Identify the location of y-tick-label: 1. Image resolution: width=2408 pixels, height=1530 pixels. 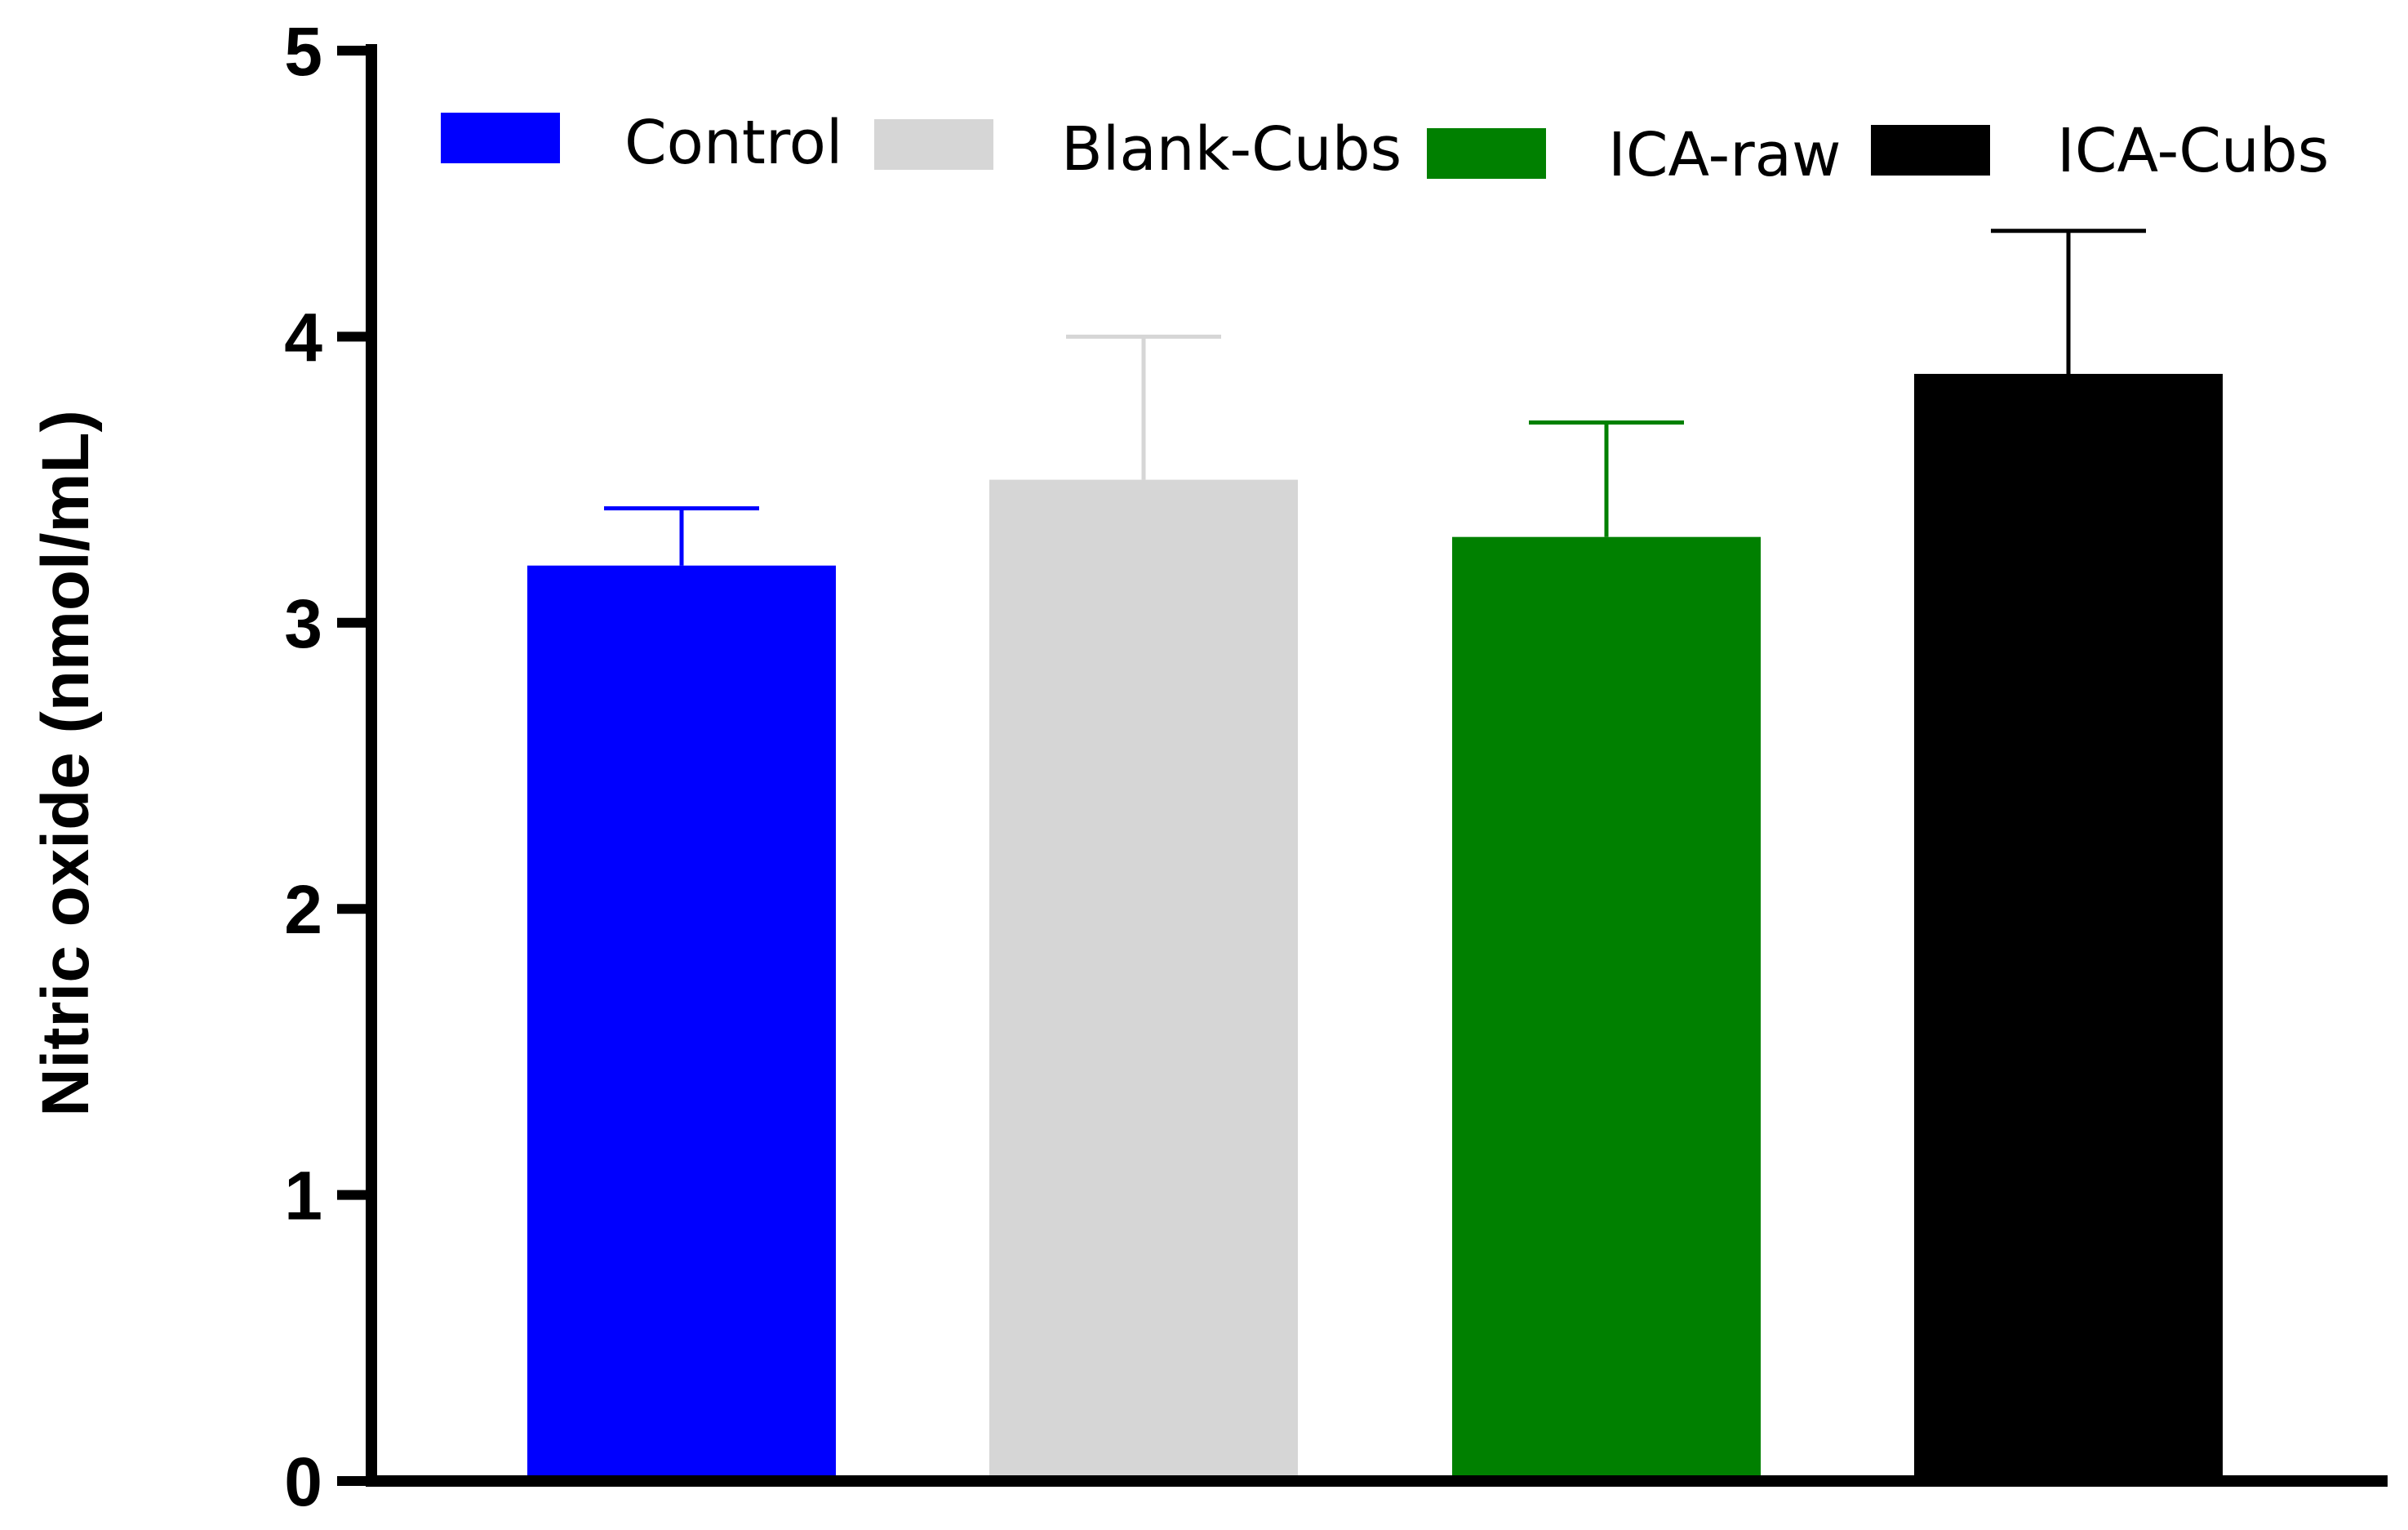
(303, 1196).